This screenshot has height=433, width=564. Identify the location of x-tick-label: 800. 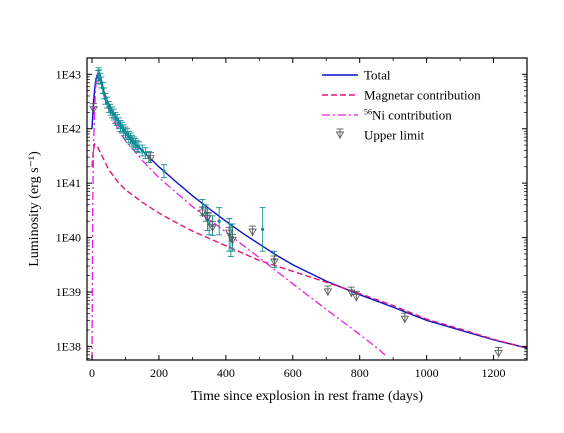
(360, 373).